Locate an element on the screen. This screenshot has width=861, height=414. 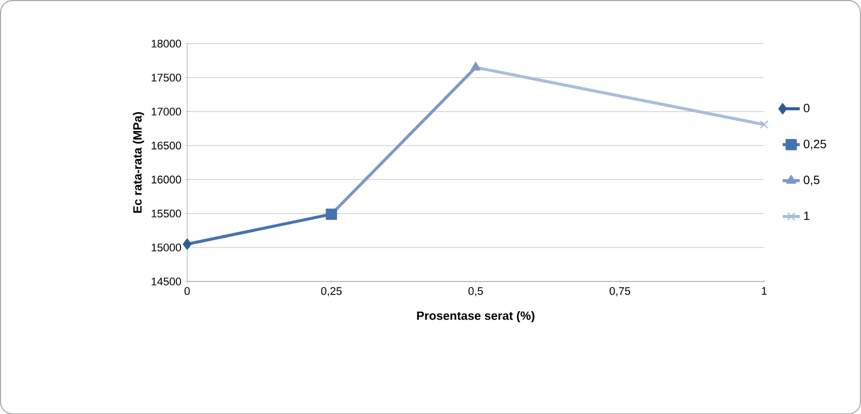
y-tick-label: 17500 is located at coordinates (167, 78).